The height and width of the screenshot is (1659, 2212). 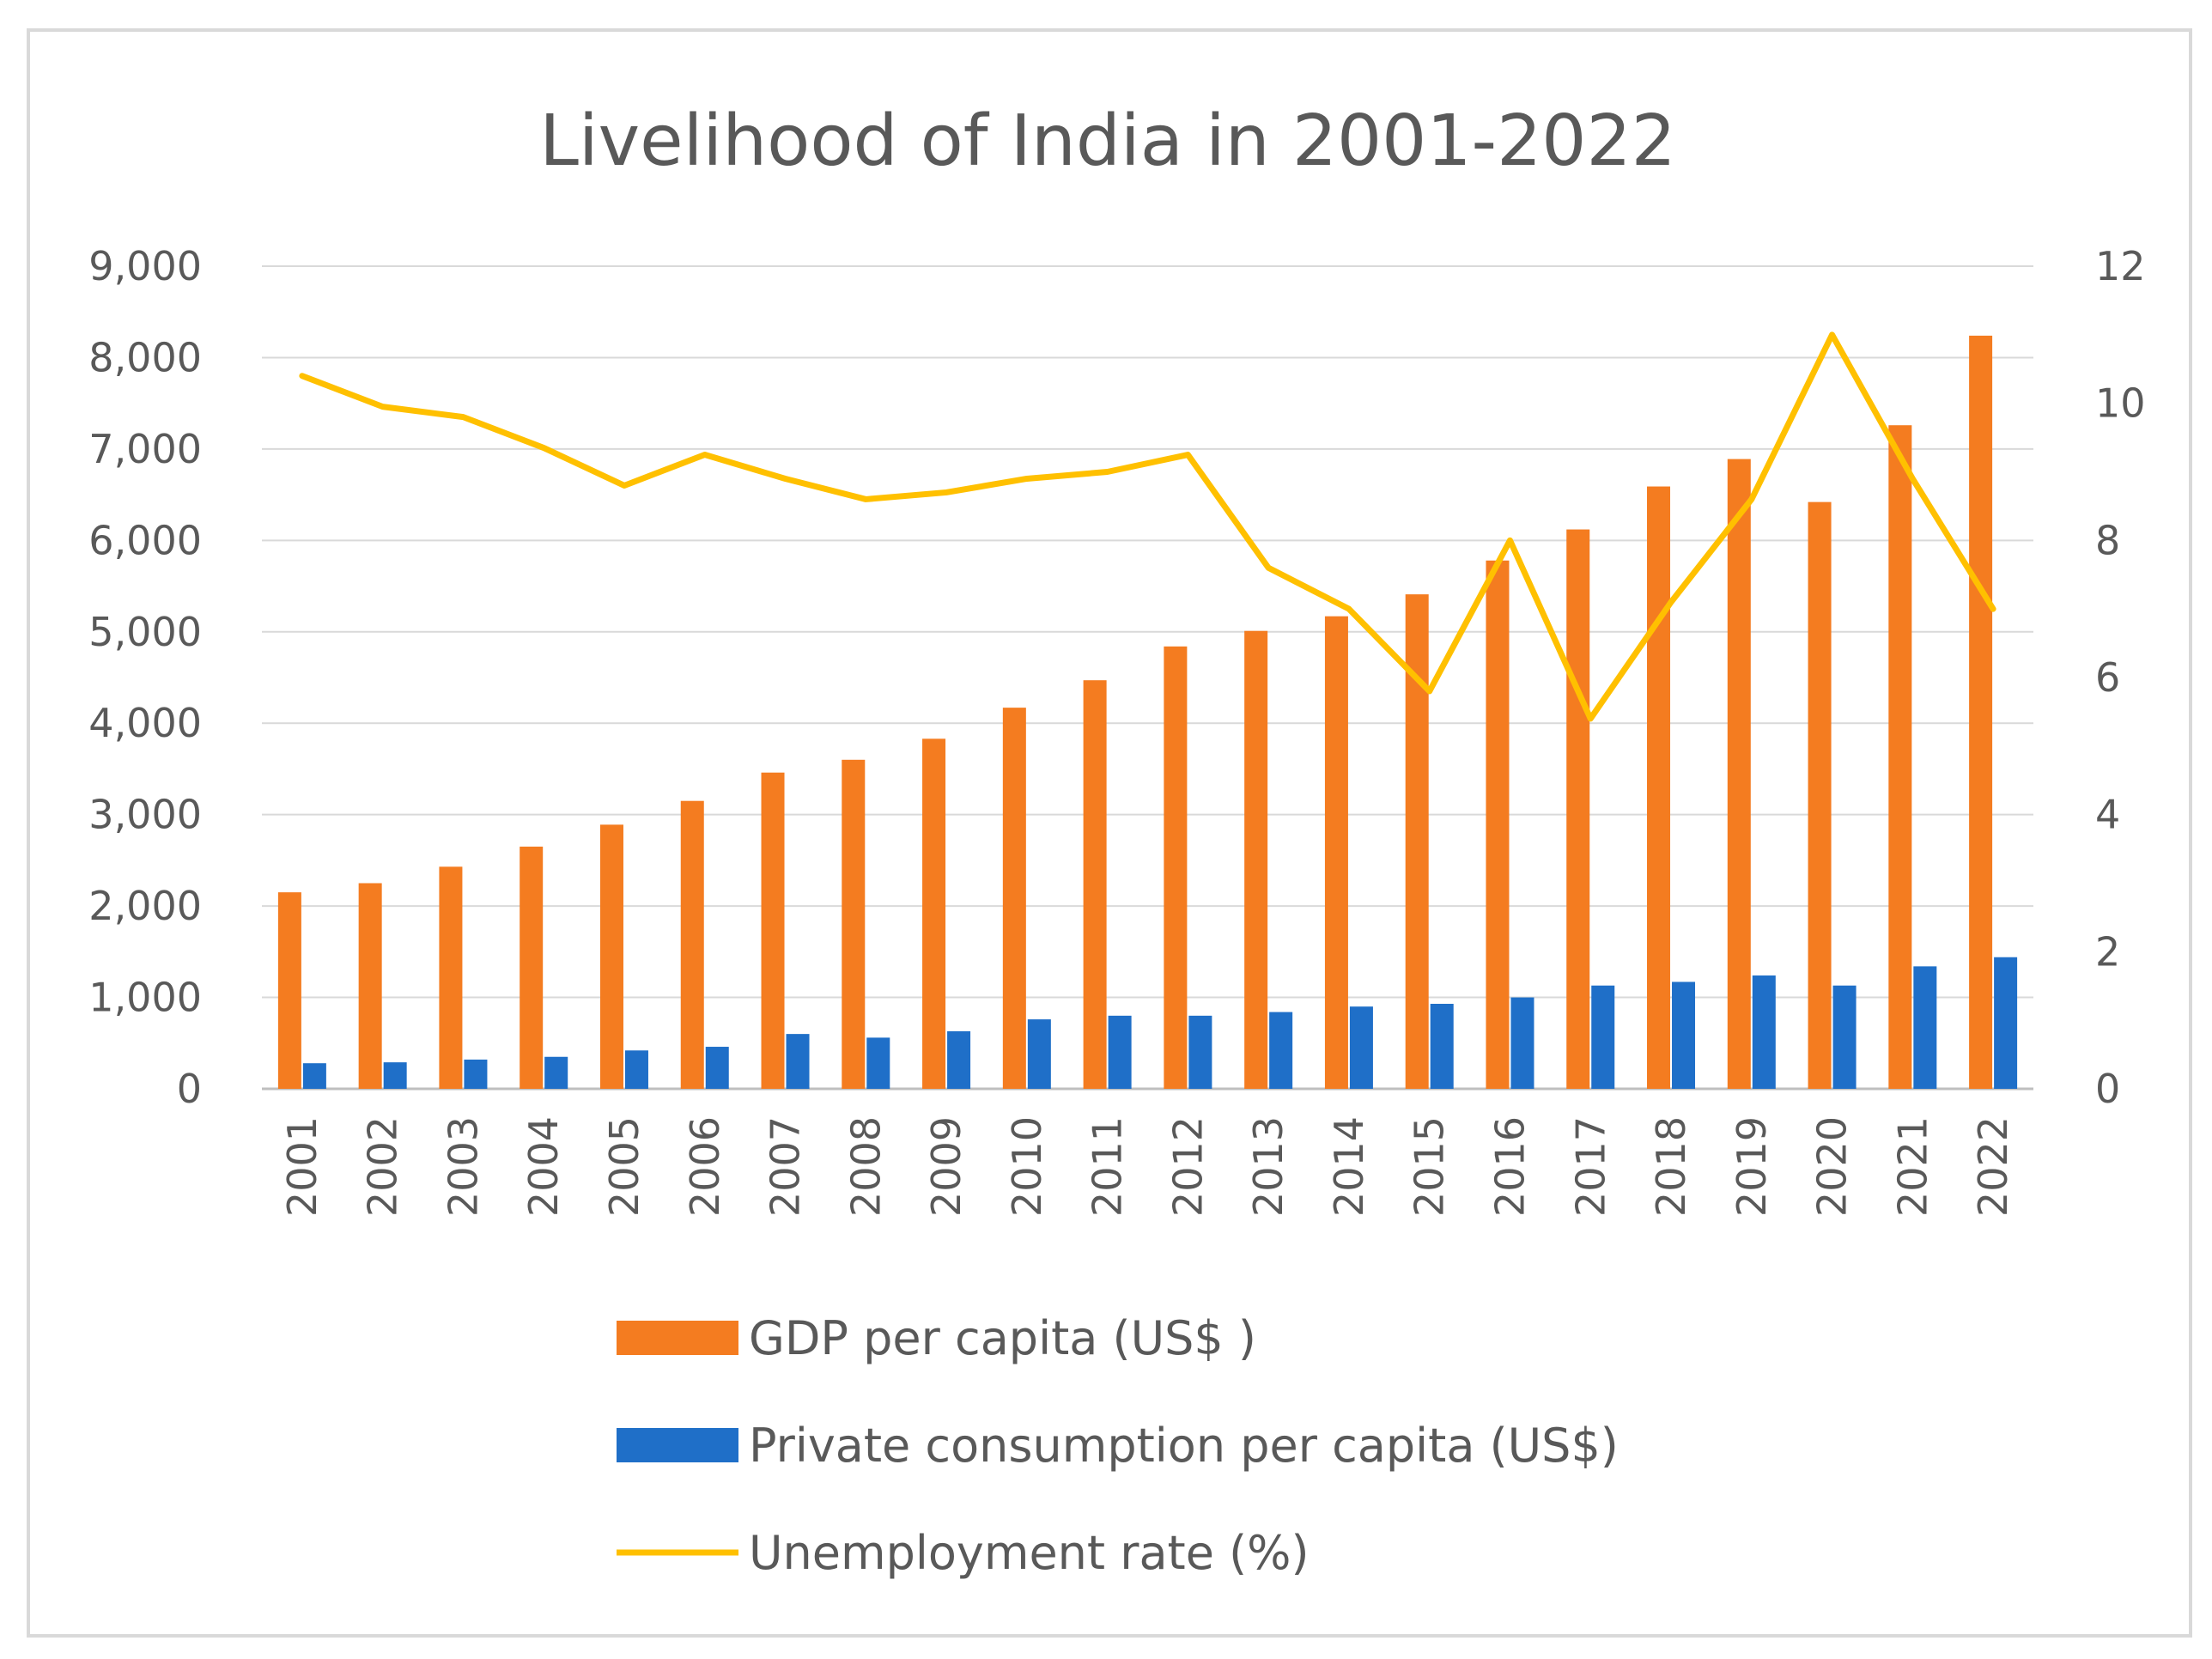 I want to click on right-tick-label: 8, so click(x=2107, y=540).